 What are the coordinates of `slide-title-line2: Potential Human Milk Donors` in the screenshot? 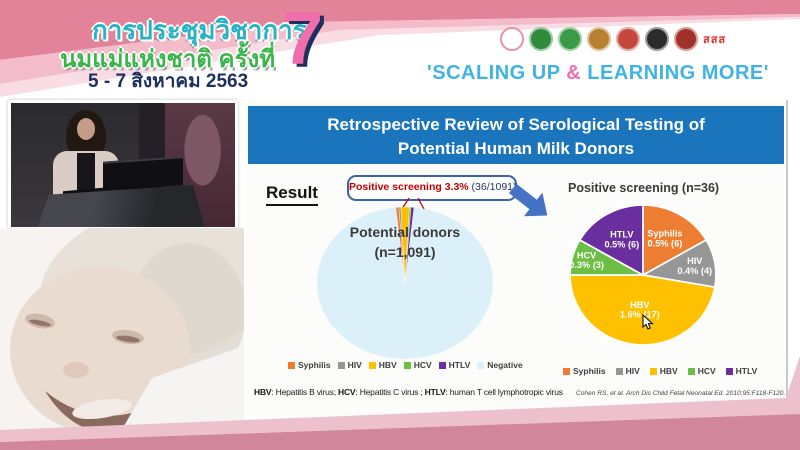 It's located at (516, 148).